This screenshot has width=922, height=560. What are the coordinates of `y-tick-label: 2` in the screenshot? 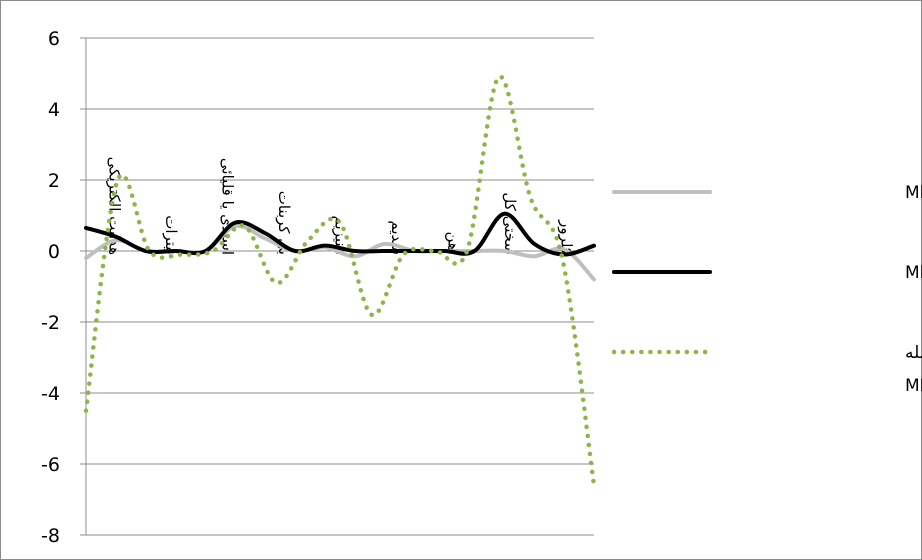 It's located at (54, 181).